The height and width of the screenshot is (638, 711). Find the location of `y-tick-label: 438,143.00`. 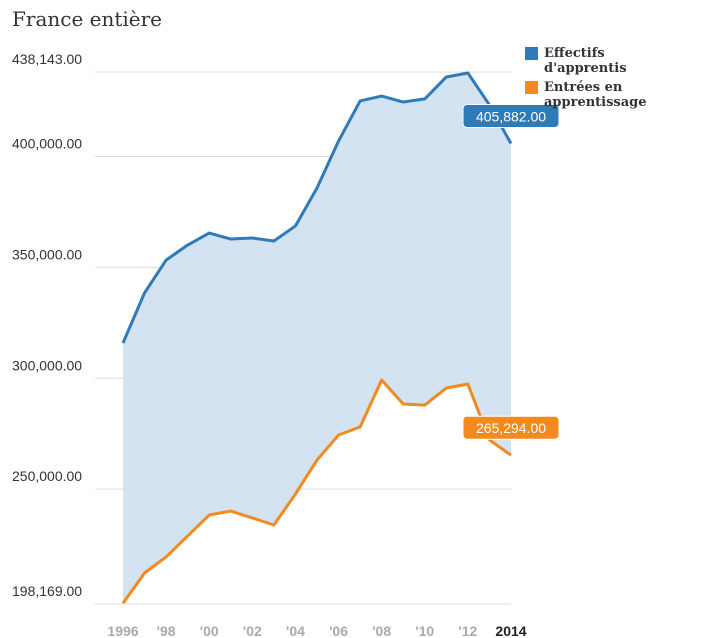

y-tick-label: 438,143.00 is located at coordinates (47, 59).